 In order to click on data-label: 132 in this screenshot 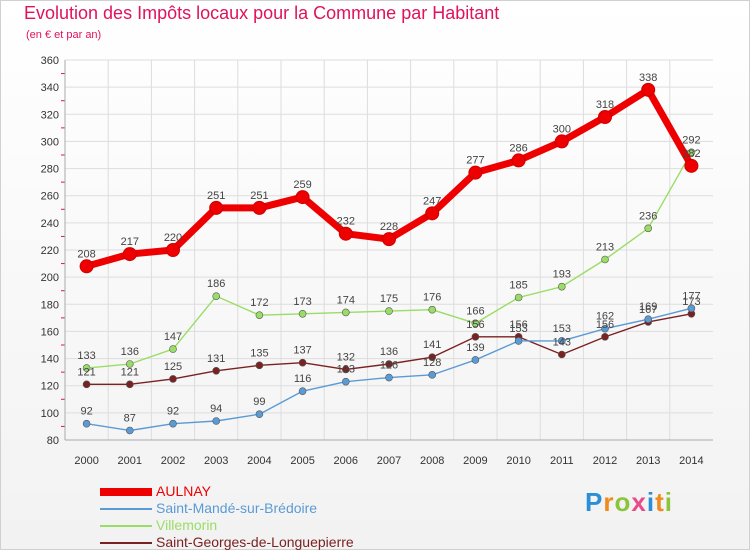, I will do `click(346, 357)`.